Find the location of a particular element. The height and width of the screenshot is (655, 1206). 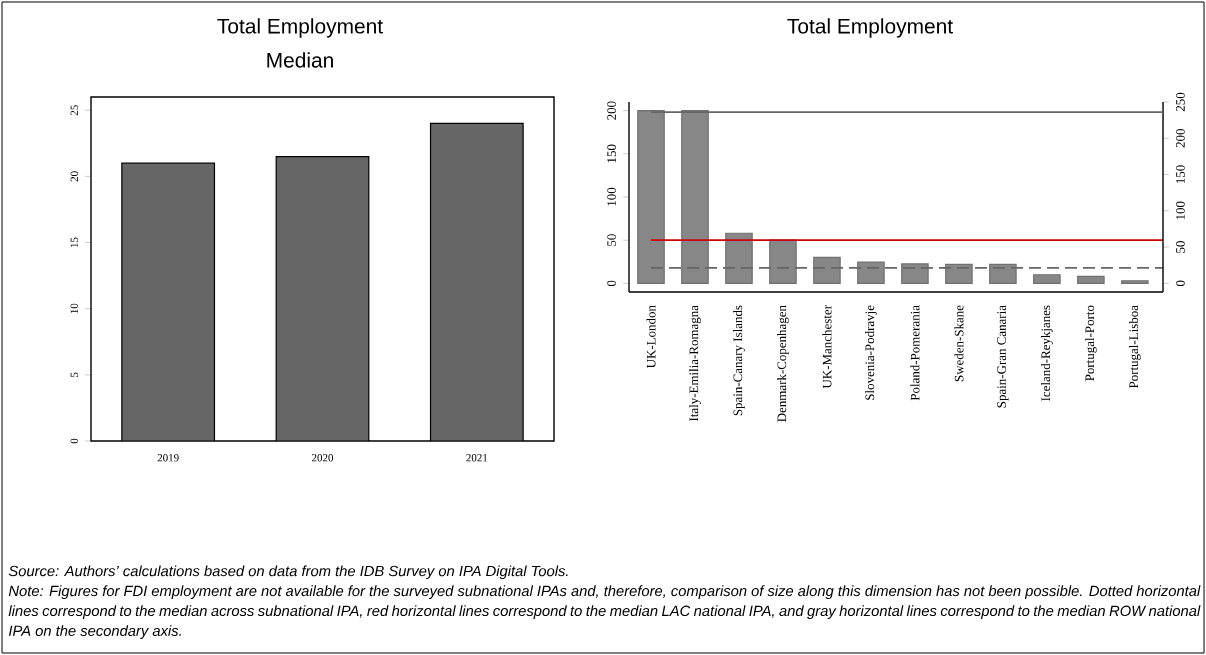

y2-tick-label: 50 is located at coordinates (1180, 247).